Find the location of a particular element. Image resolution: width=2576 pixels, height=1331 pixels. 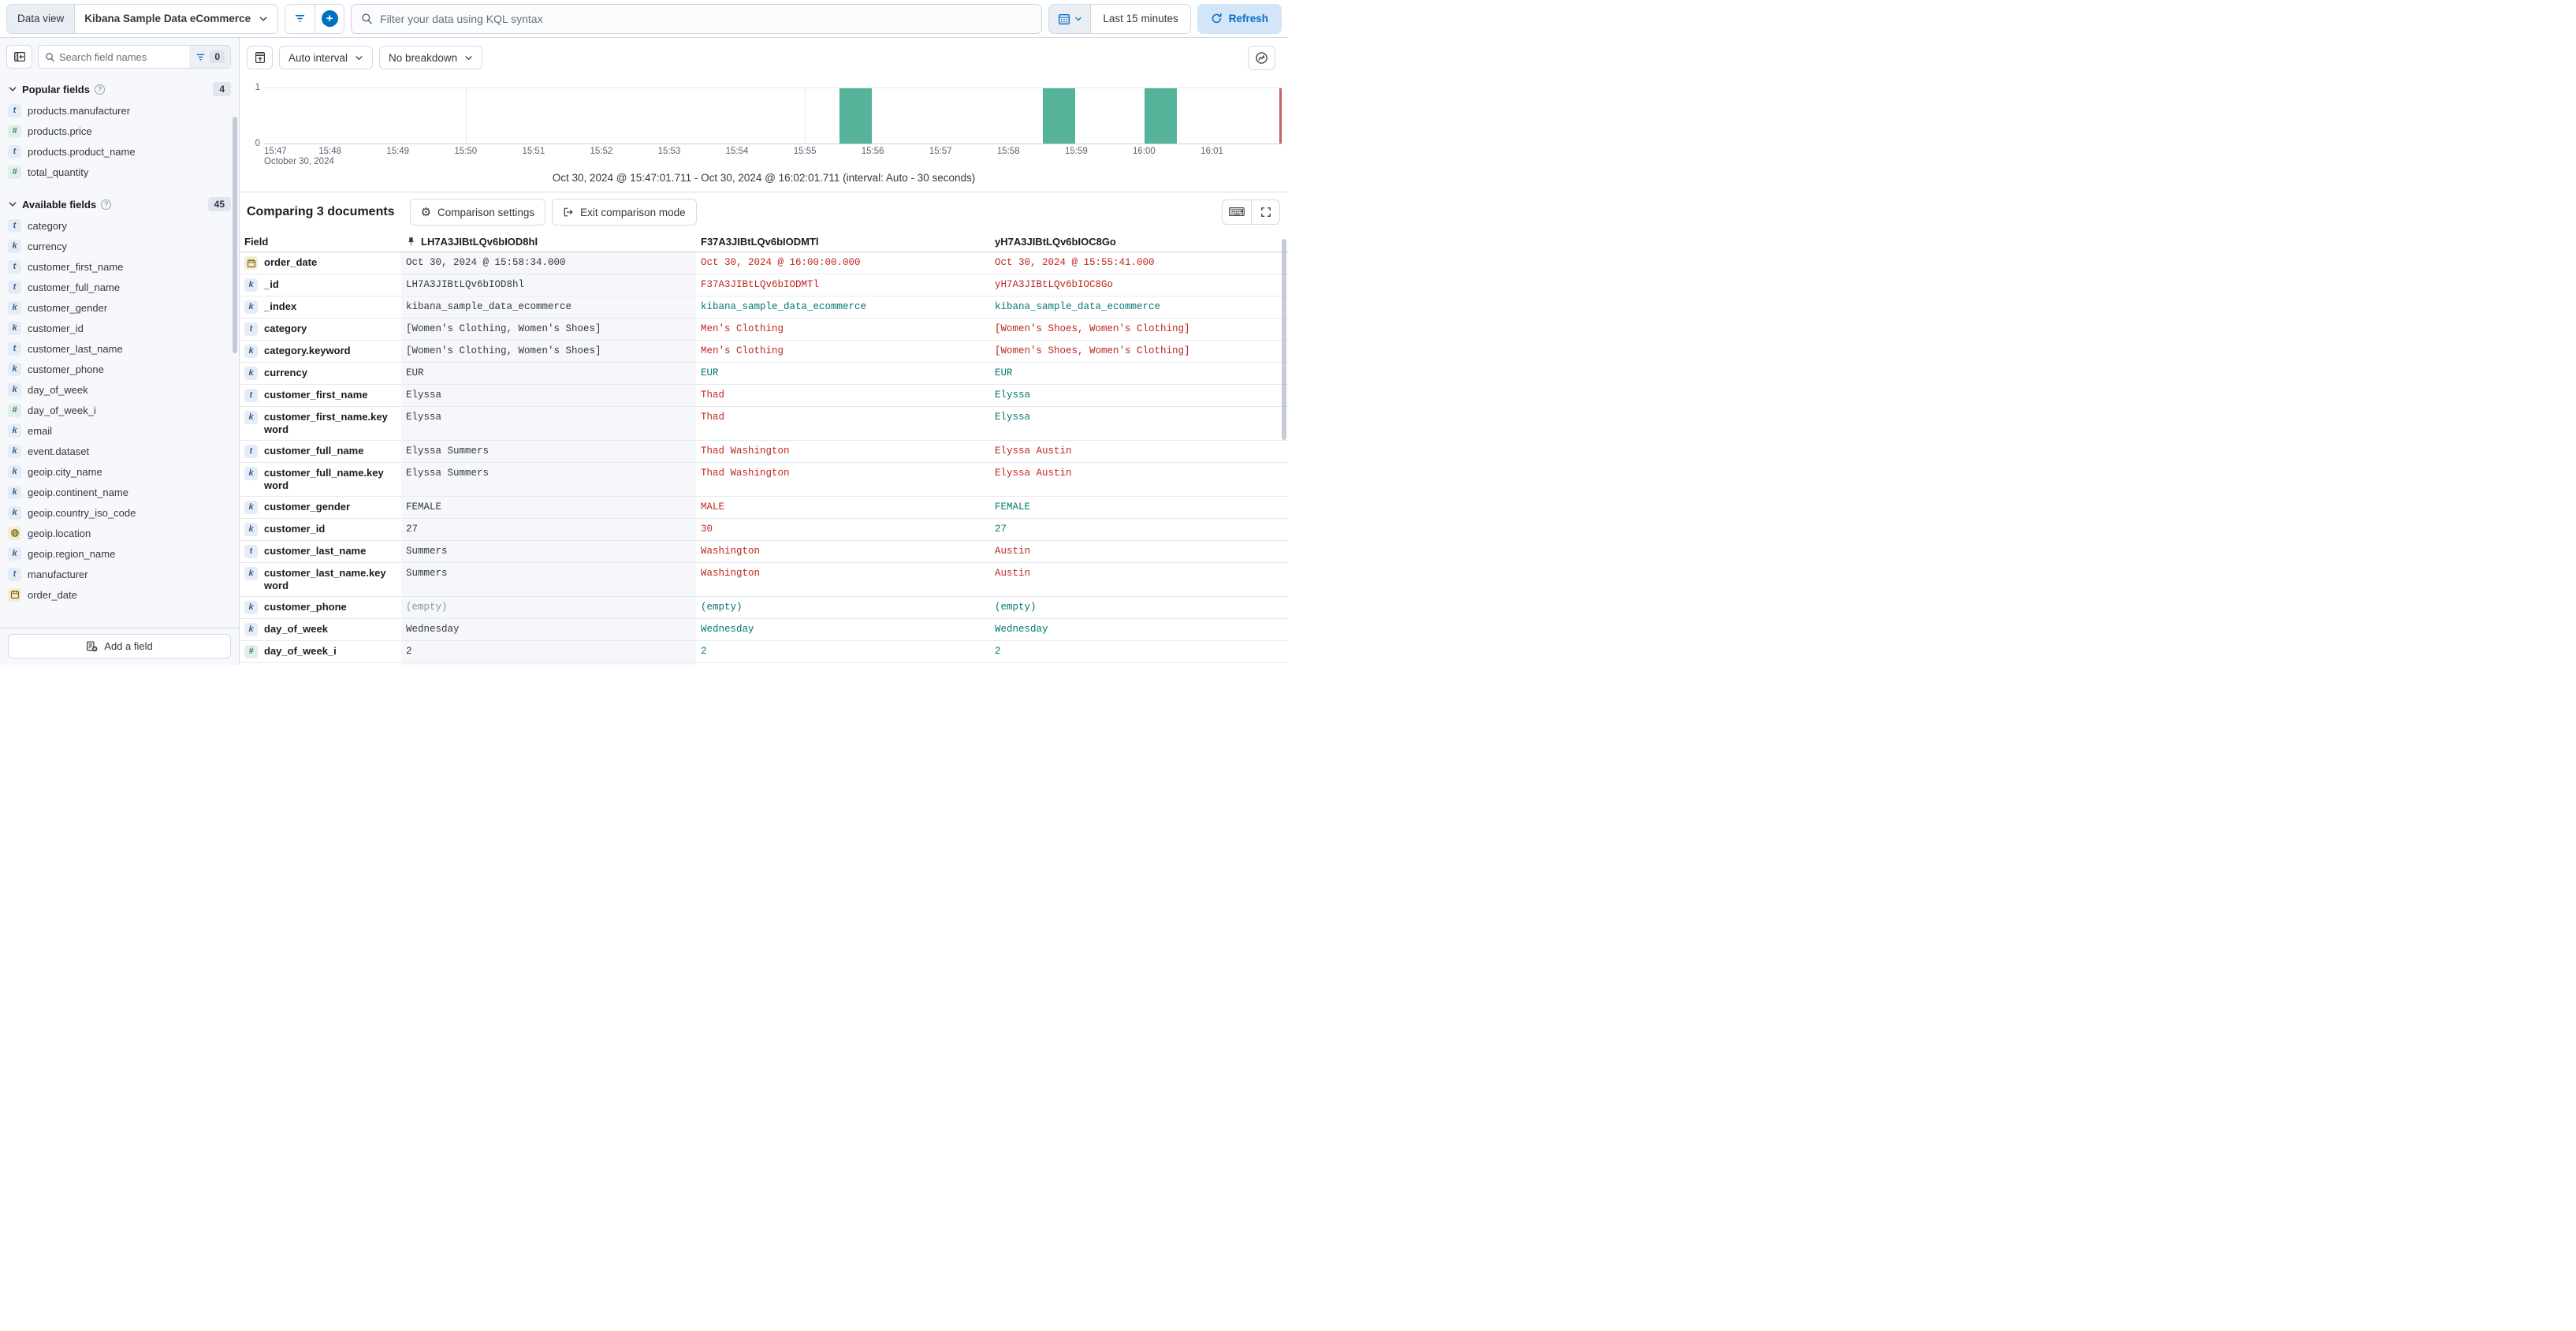

comparison-settings-button: ⚙ Comparison settings is located at coordinates (477, 212).